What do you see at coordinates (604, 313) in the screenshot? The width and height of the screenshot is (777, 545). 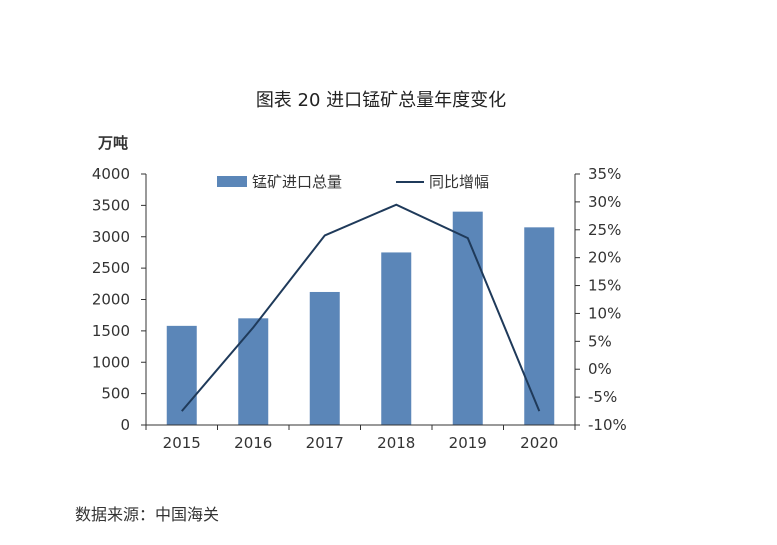 I see `y2-tick-label: 10%` at bounding box center [604, 313].